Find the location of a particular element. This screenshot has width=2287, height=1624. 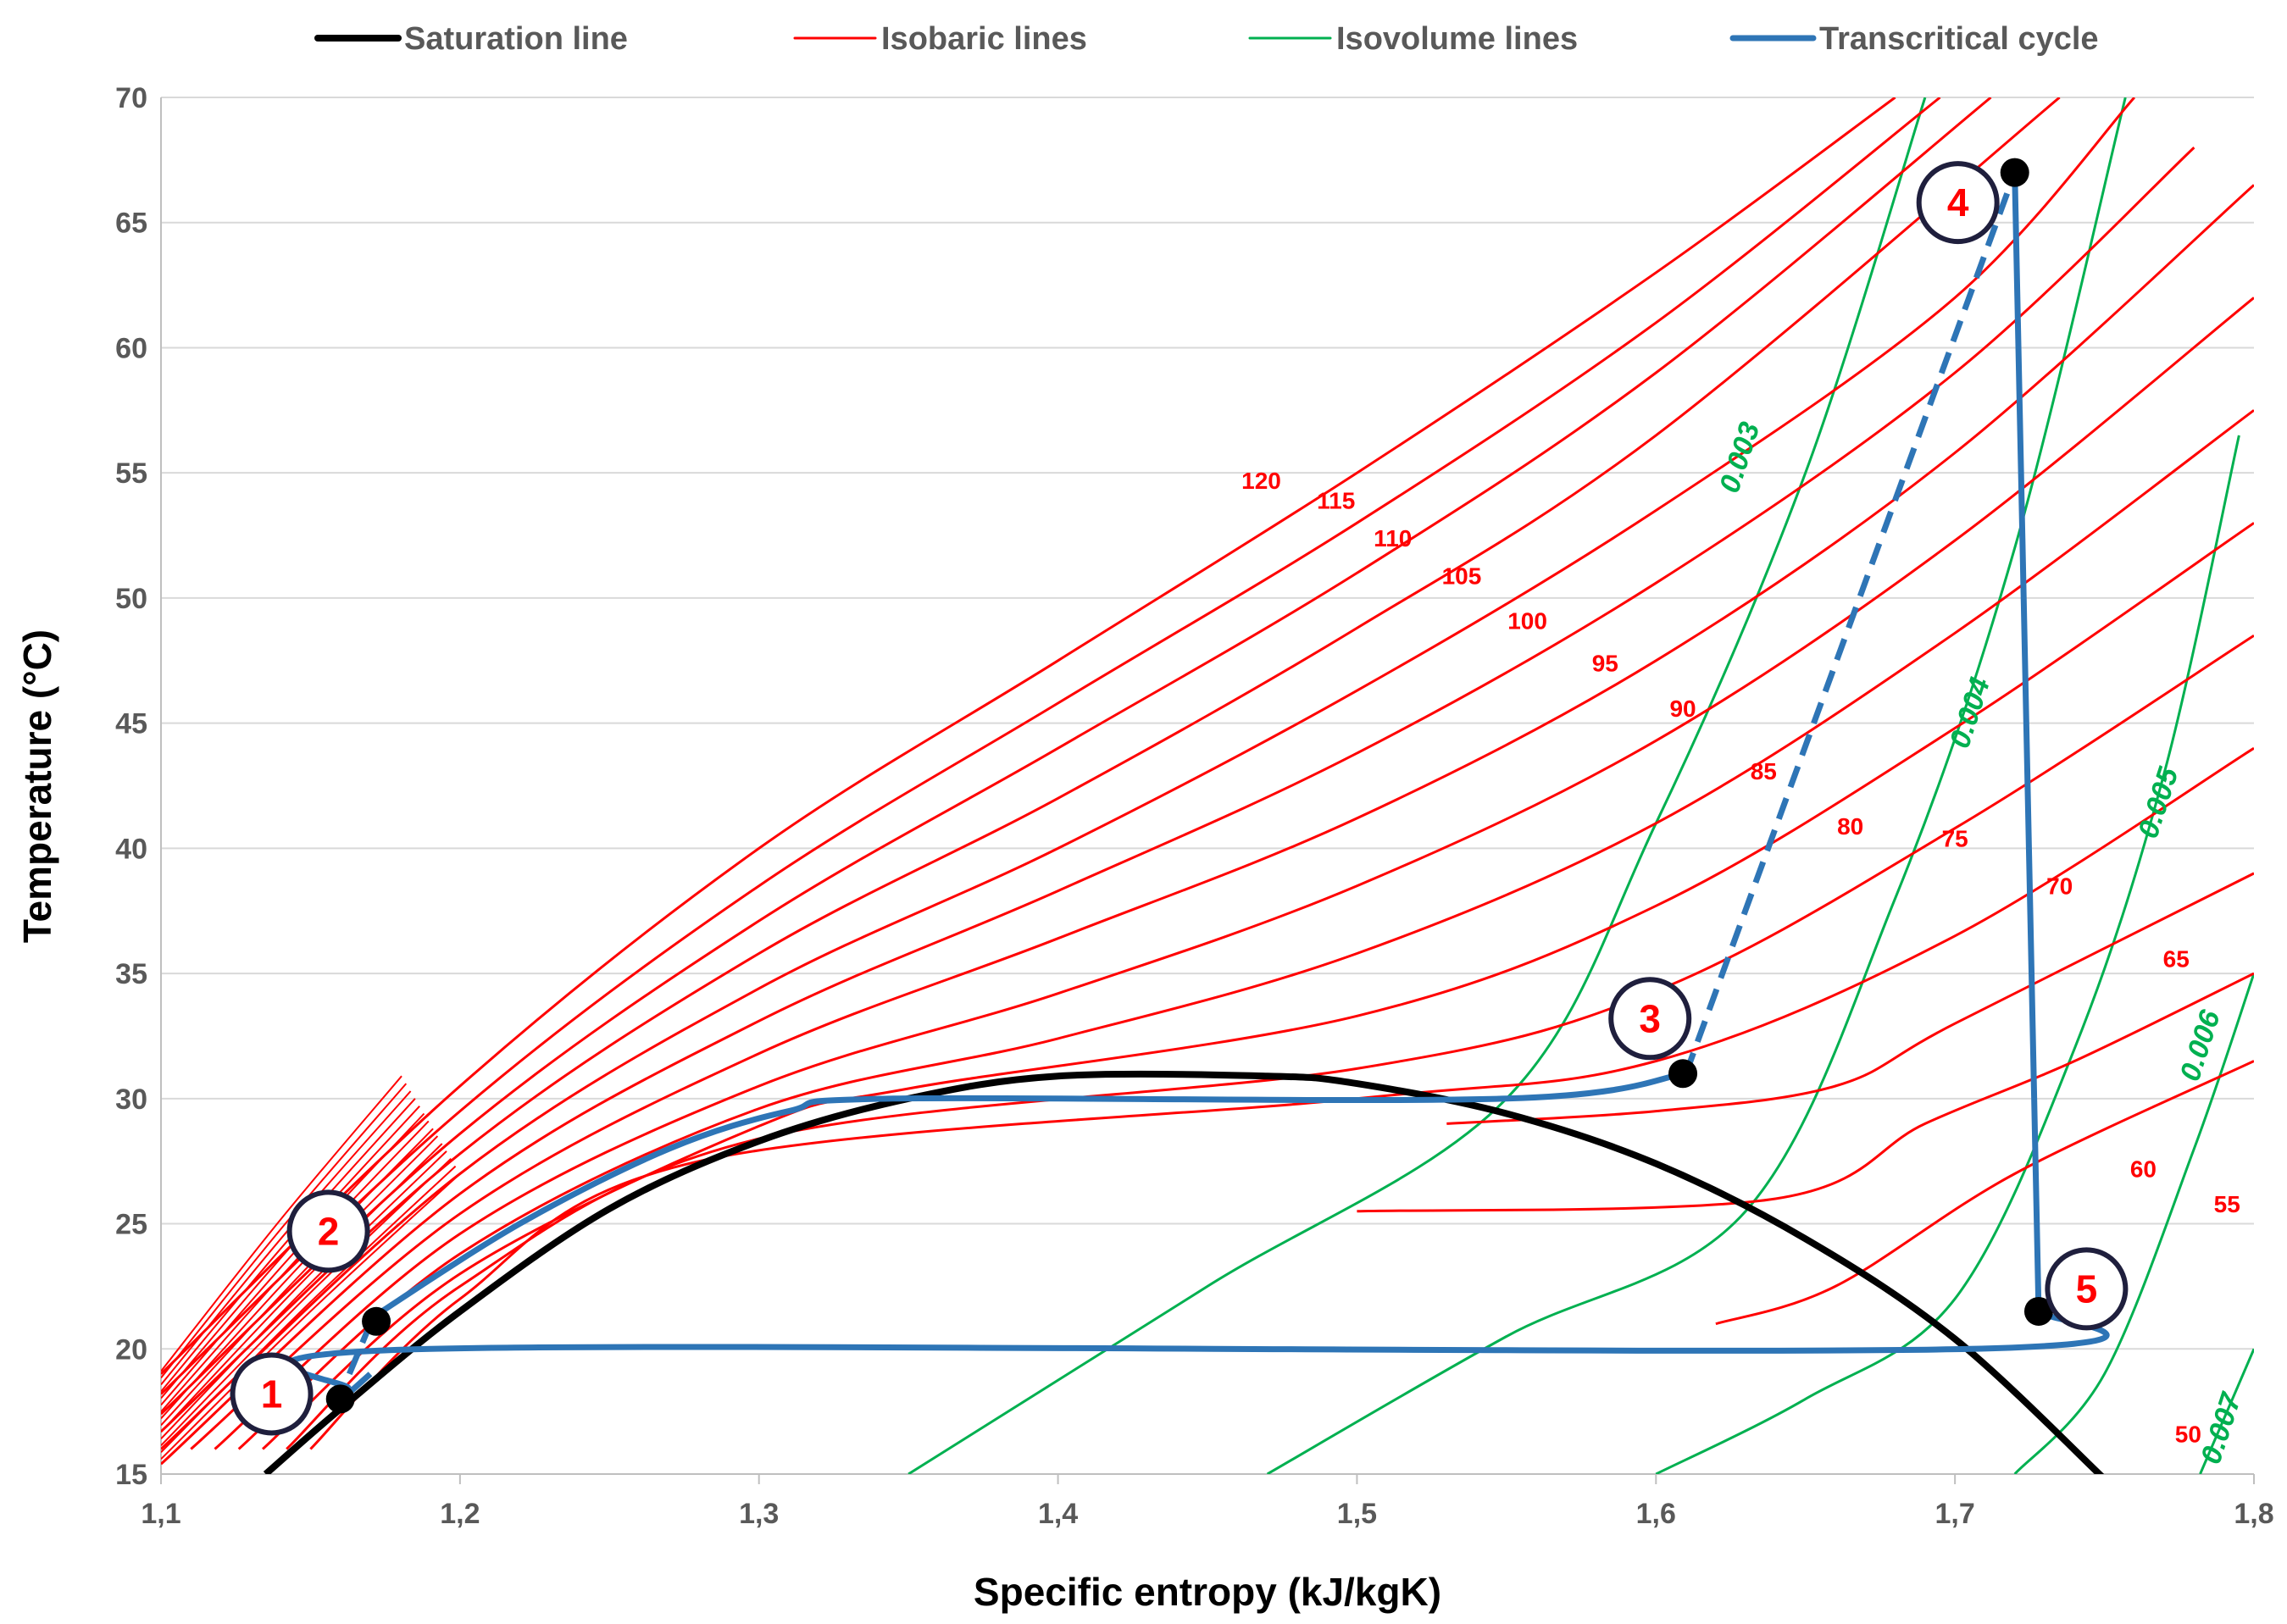

isobar-label: 70 is located at coordinates (2059, 887).